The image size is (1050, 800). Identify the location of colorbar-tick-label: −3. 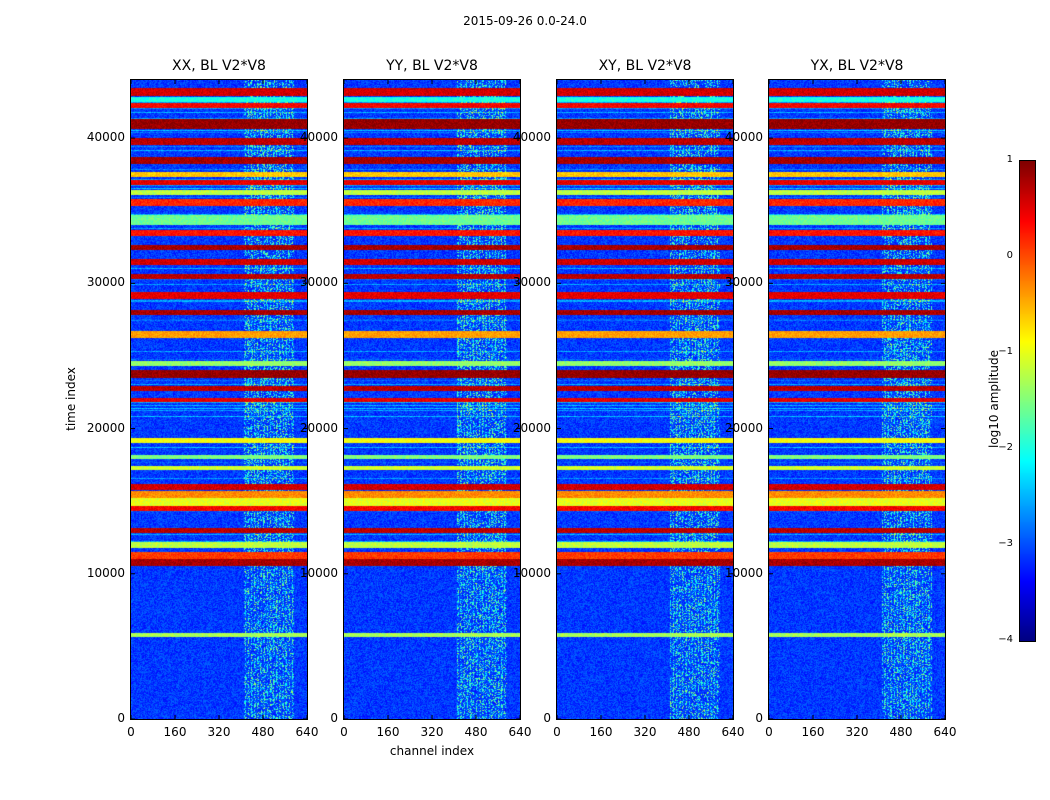
(1005, 543).